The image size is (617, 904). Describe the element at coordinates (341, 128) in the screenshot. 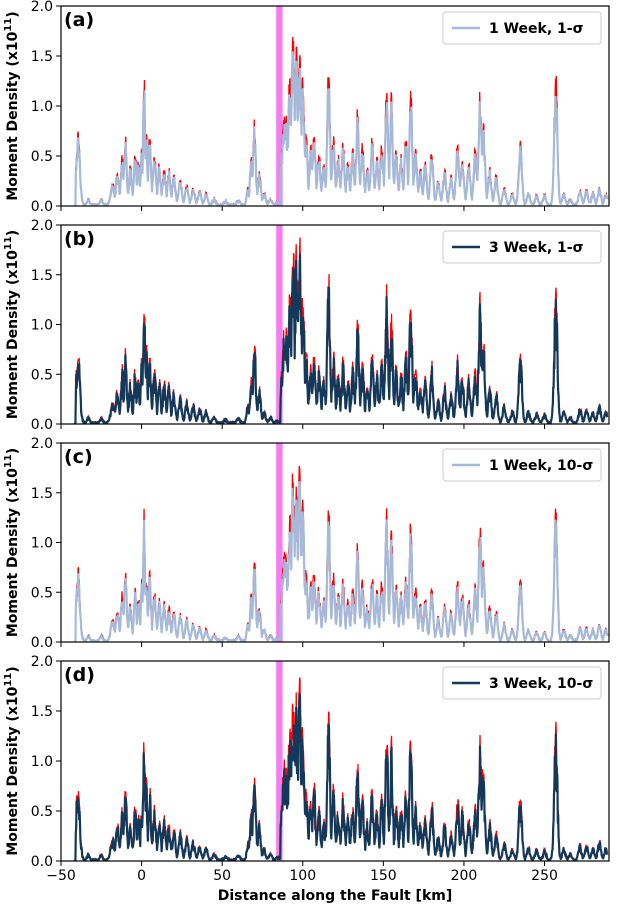

I see `series-line` at that location.